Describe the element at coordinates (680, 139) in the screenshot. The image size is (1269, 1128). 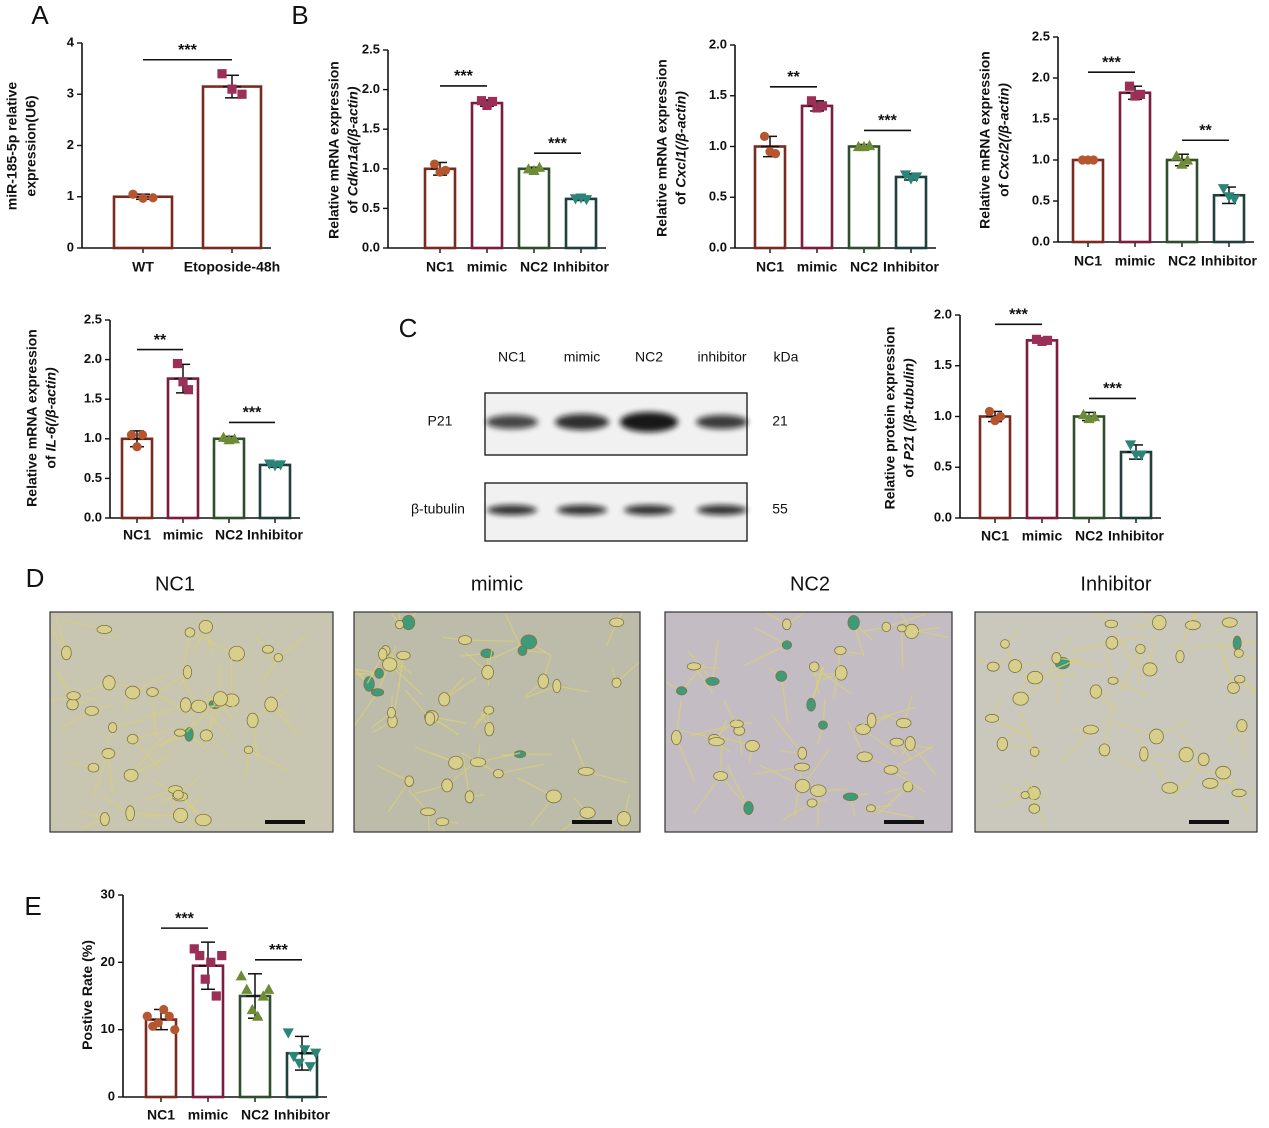
I see `y-axis-label-italic: Cxcl1(/β-actin)` at that location.